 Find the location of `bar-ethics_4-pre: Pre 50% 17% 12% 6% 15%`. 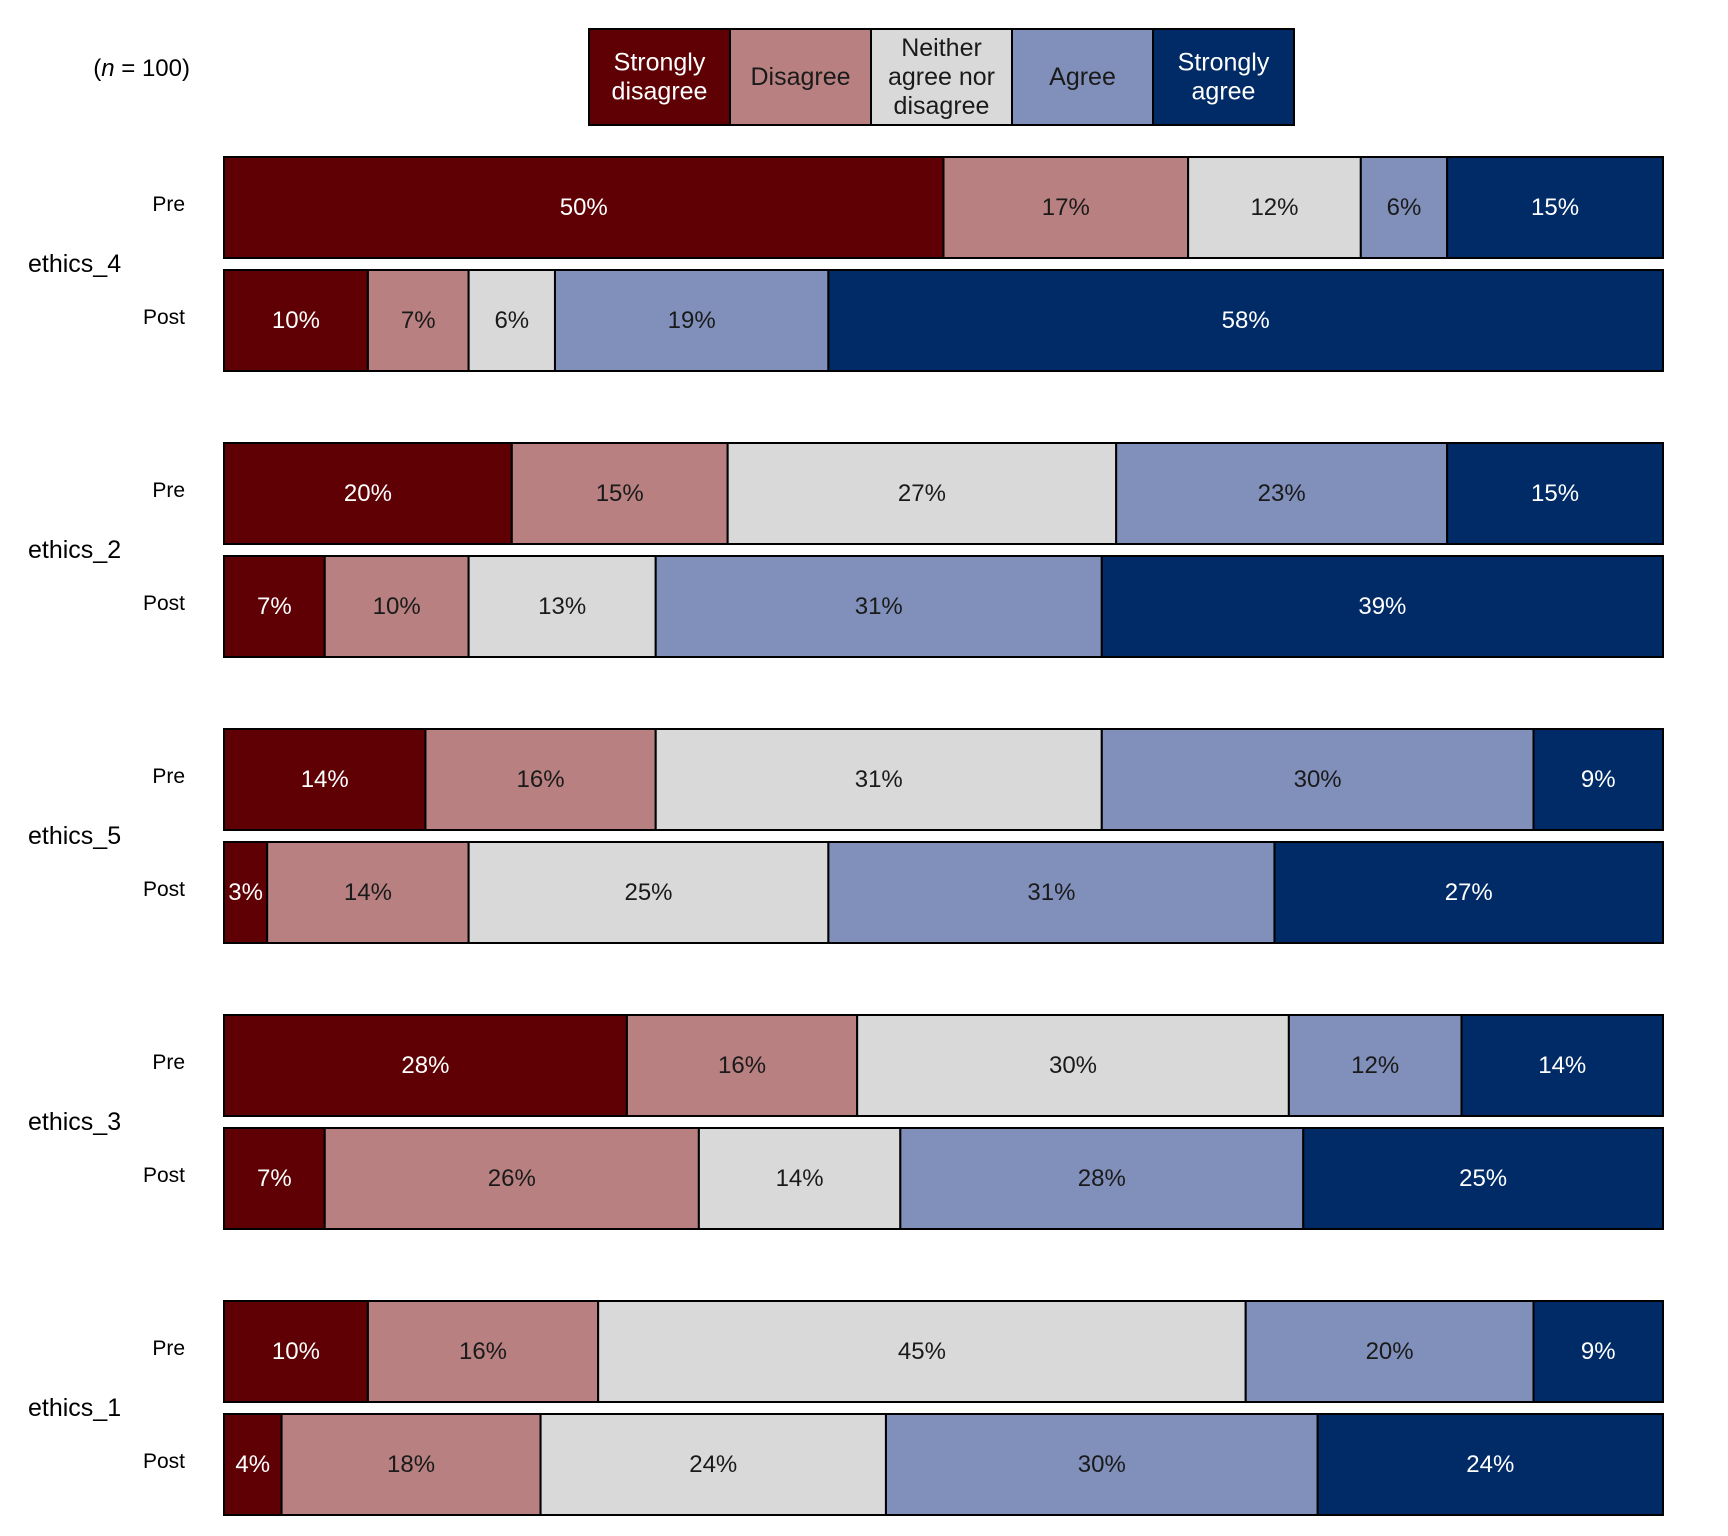

bar-ethics_4-pre: Pre 50% 17% 12% 6% 15% is located at coordinates (908, 207).